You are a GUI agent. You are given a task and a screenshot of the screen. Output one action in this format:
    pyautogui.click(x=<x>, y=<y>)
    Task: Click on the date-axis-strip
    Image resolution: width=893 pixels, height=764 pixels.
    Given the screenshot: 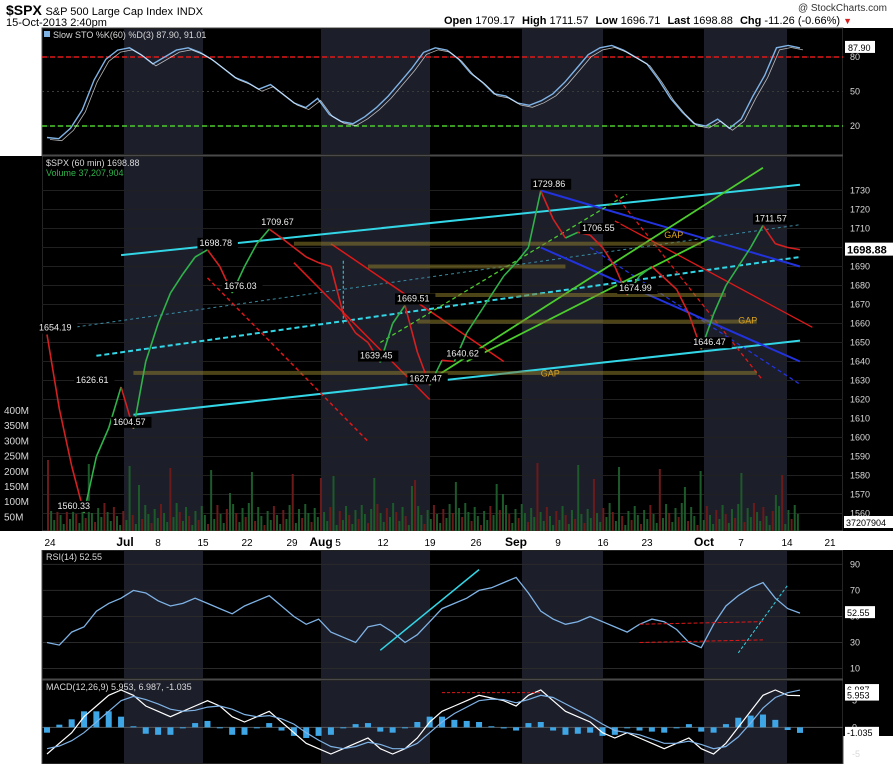 What is the action you would take?
    pyautogui.click(x=446, y=540)
    